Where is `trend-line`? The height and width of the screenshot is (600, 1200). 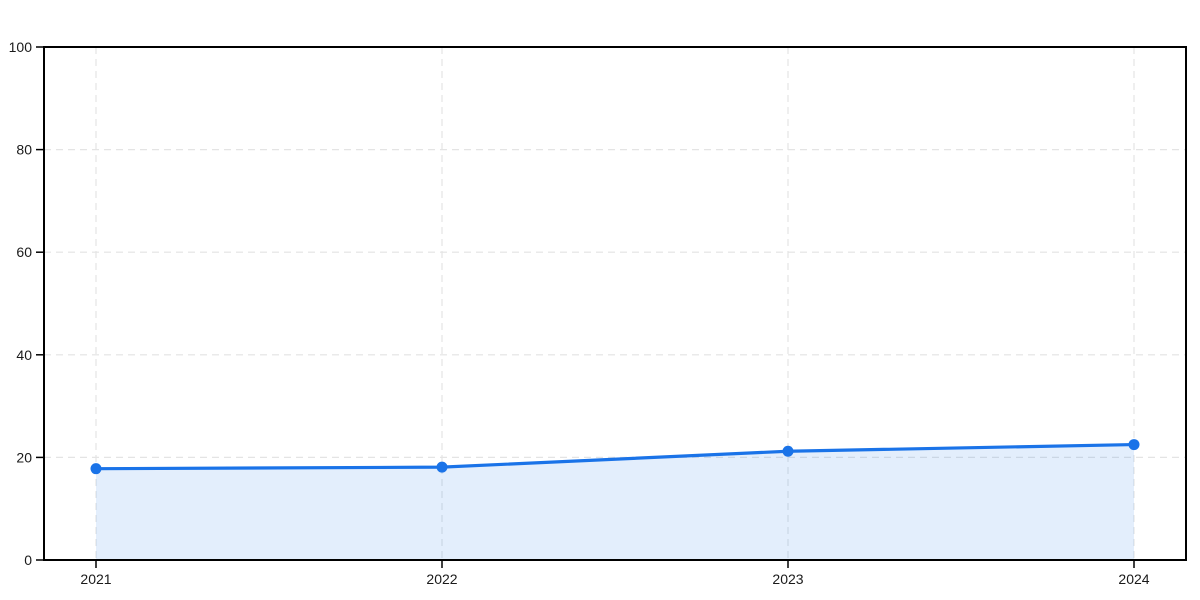
trend-line is located at coordinates (615, 456).